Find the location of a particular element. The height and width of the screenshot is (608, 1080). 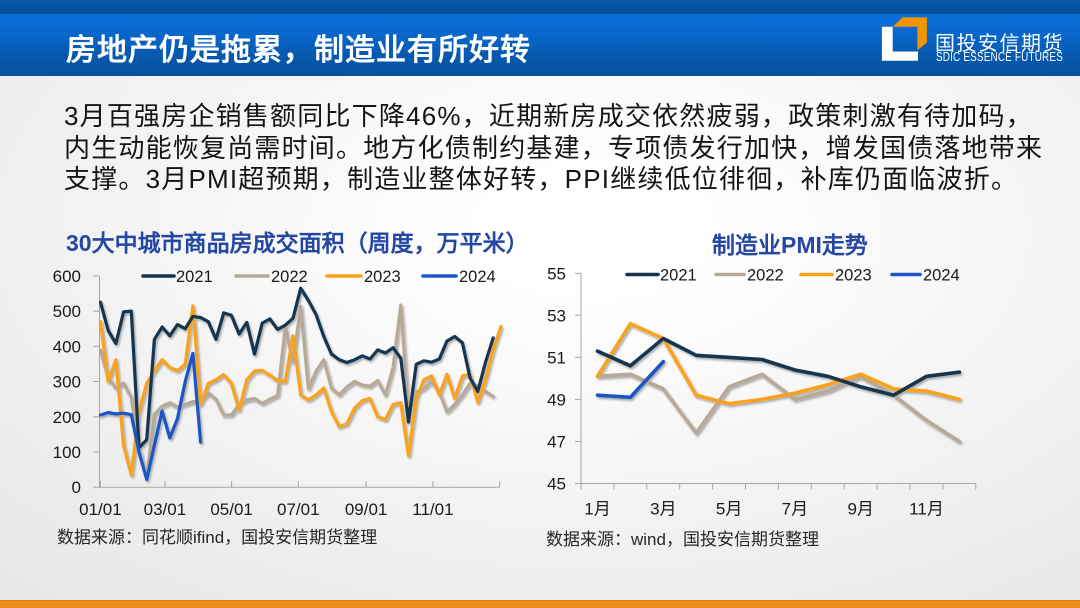

svg-text: 100 is located at coordinates (67, 452).